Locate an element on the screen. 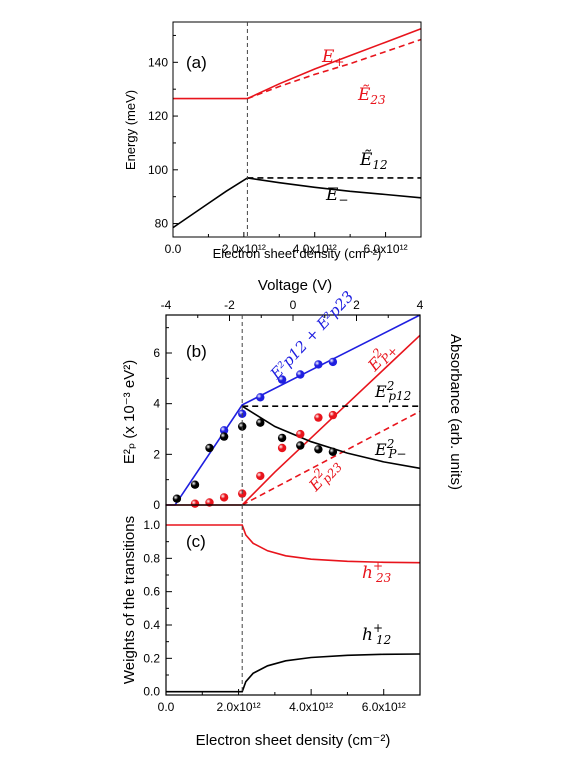 The image size is (582, 775). energy-axis-title: Energy (meV) is located at coordinates (130, 130).